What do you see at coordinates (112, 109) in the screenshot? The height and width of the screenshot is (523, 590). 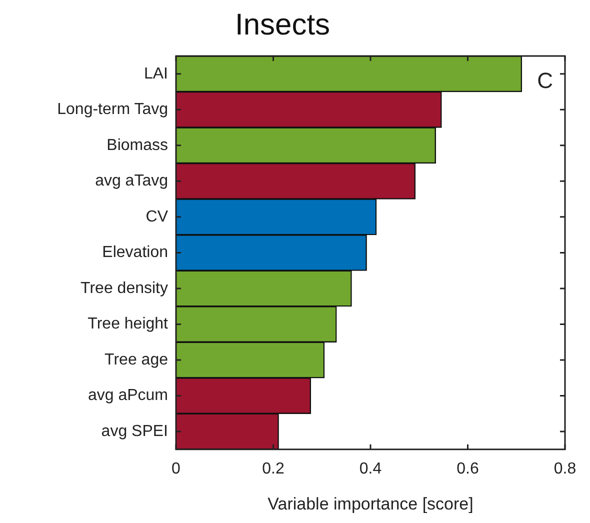 I see `y-tick-label: Long-term Tavg` at bounding box center [112, 109].